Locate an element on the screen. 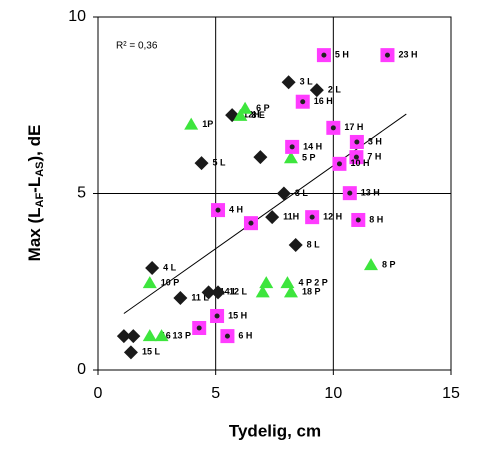  point-label: 5 P is located at coordinates (309, 158).